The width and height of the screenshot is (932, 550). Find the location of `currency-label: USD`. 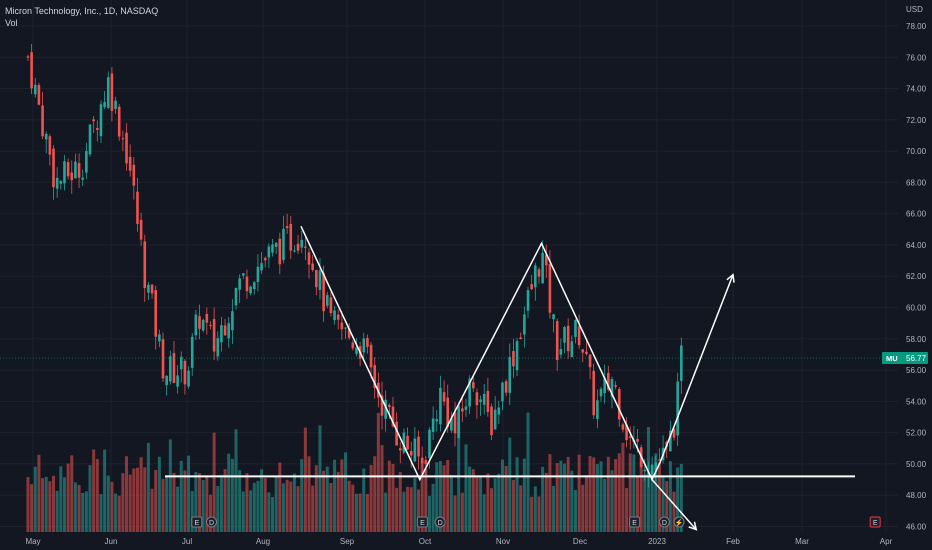

currency-label: USD is located at coordinates (914, 9).